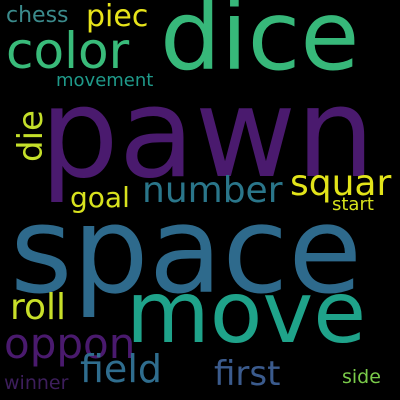 Image resolution: width=400 pixels, height=400 pixels. Describe the element at coordinates (121, 369) in the screenshot. I see `word-field: field` at that location.